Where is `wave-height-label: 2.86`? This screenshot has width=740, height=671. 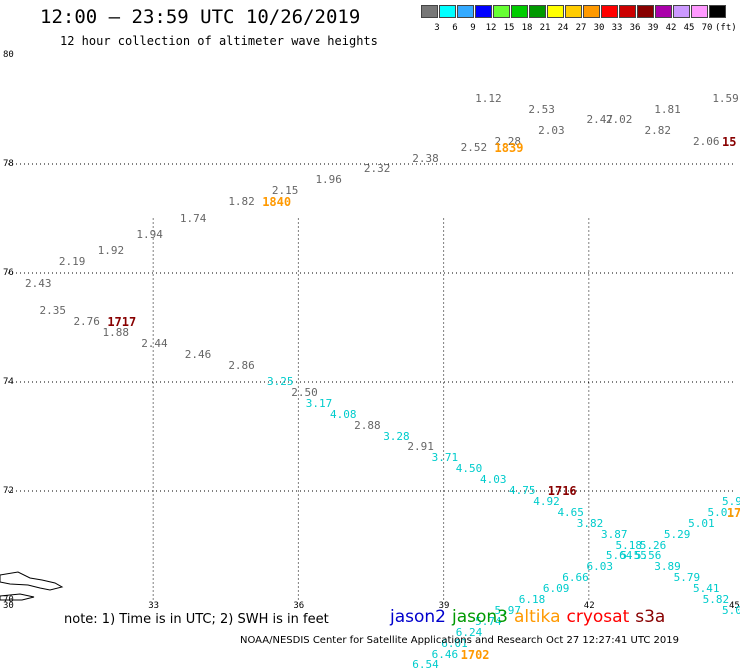
wave-height-label: 2.86 is located at coordinates (241, 365).